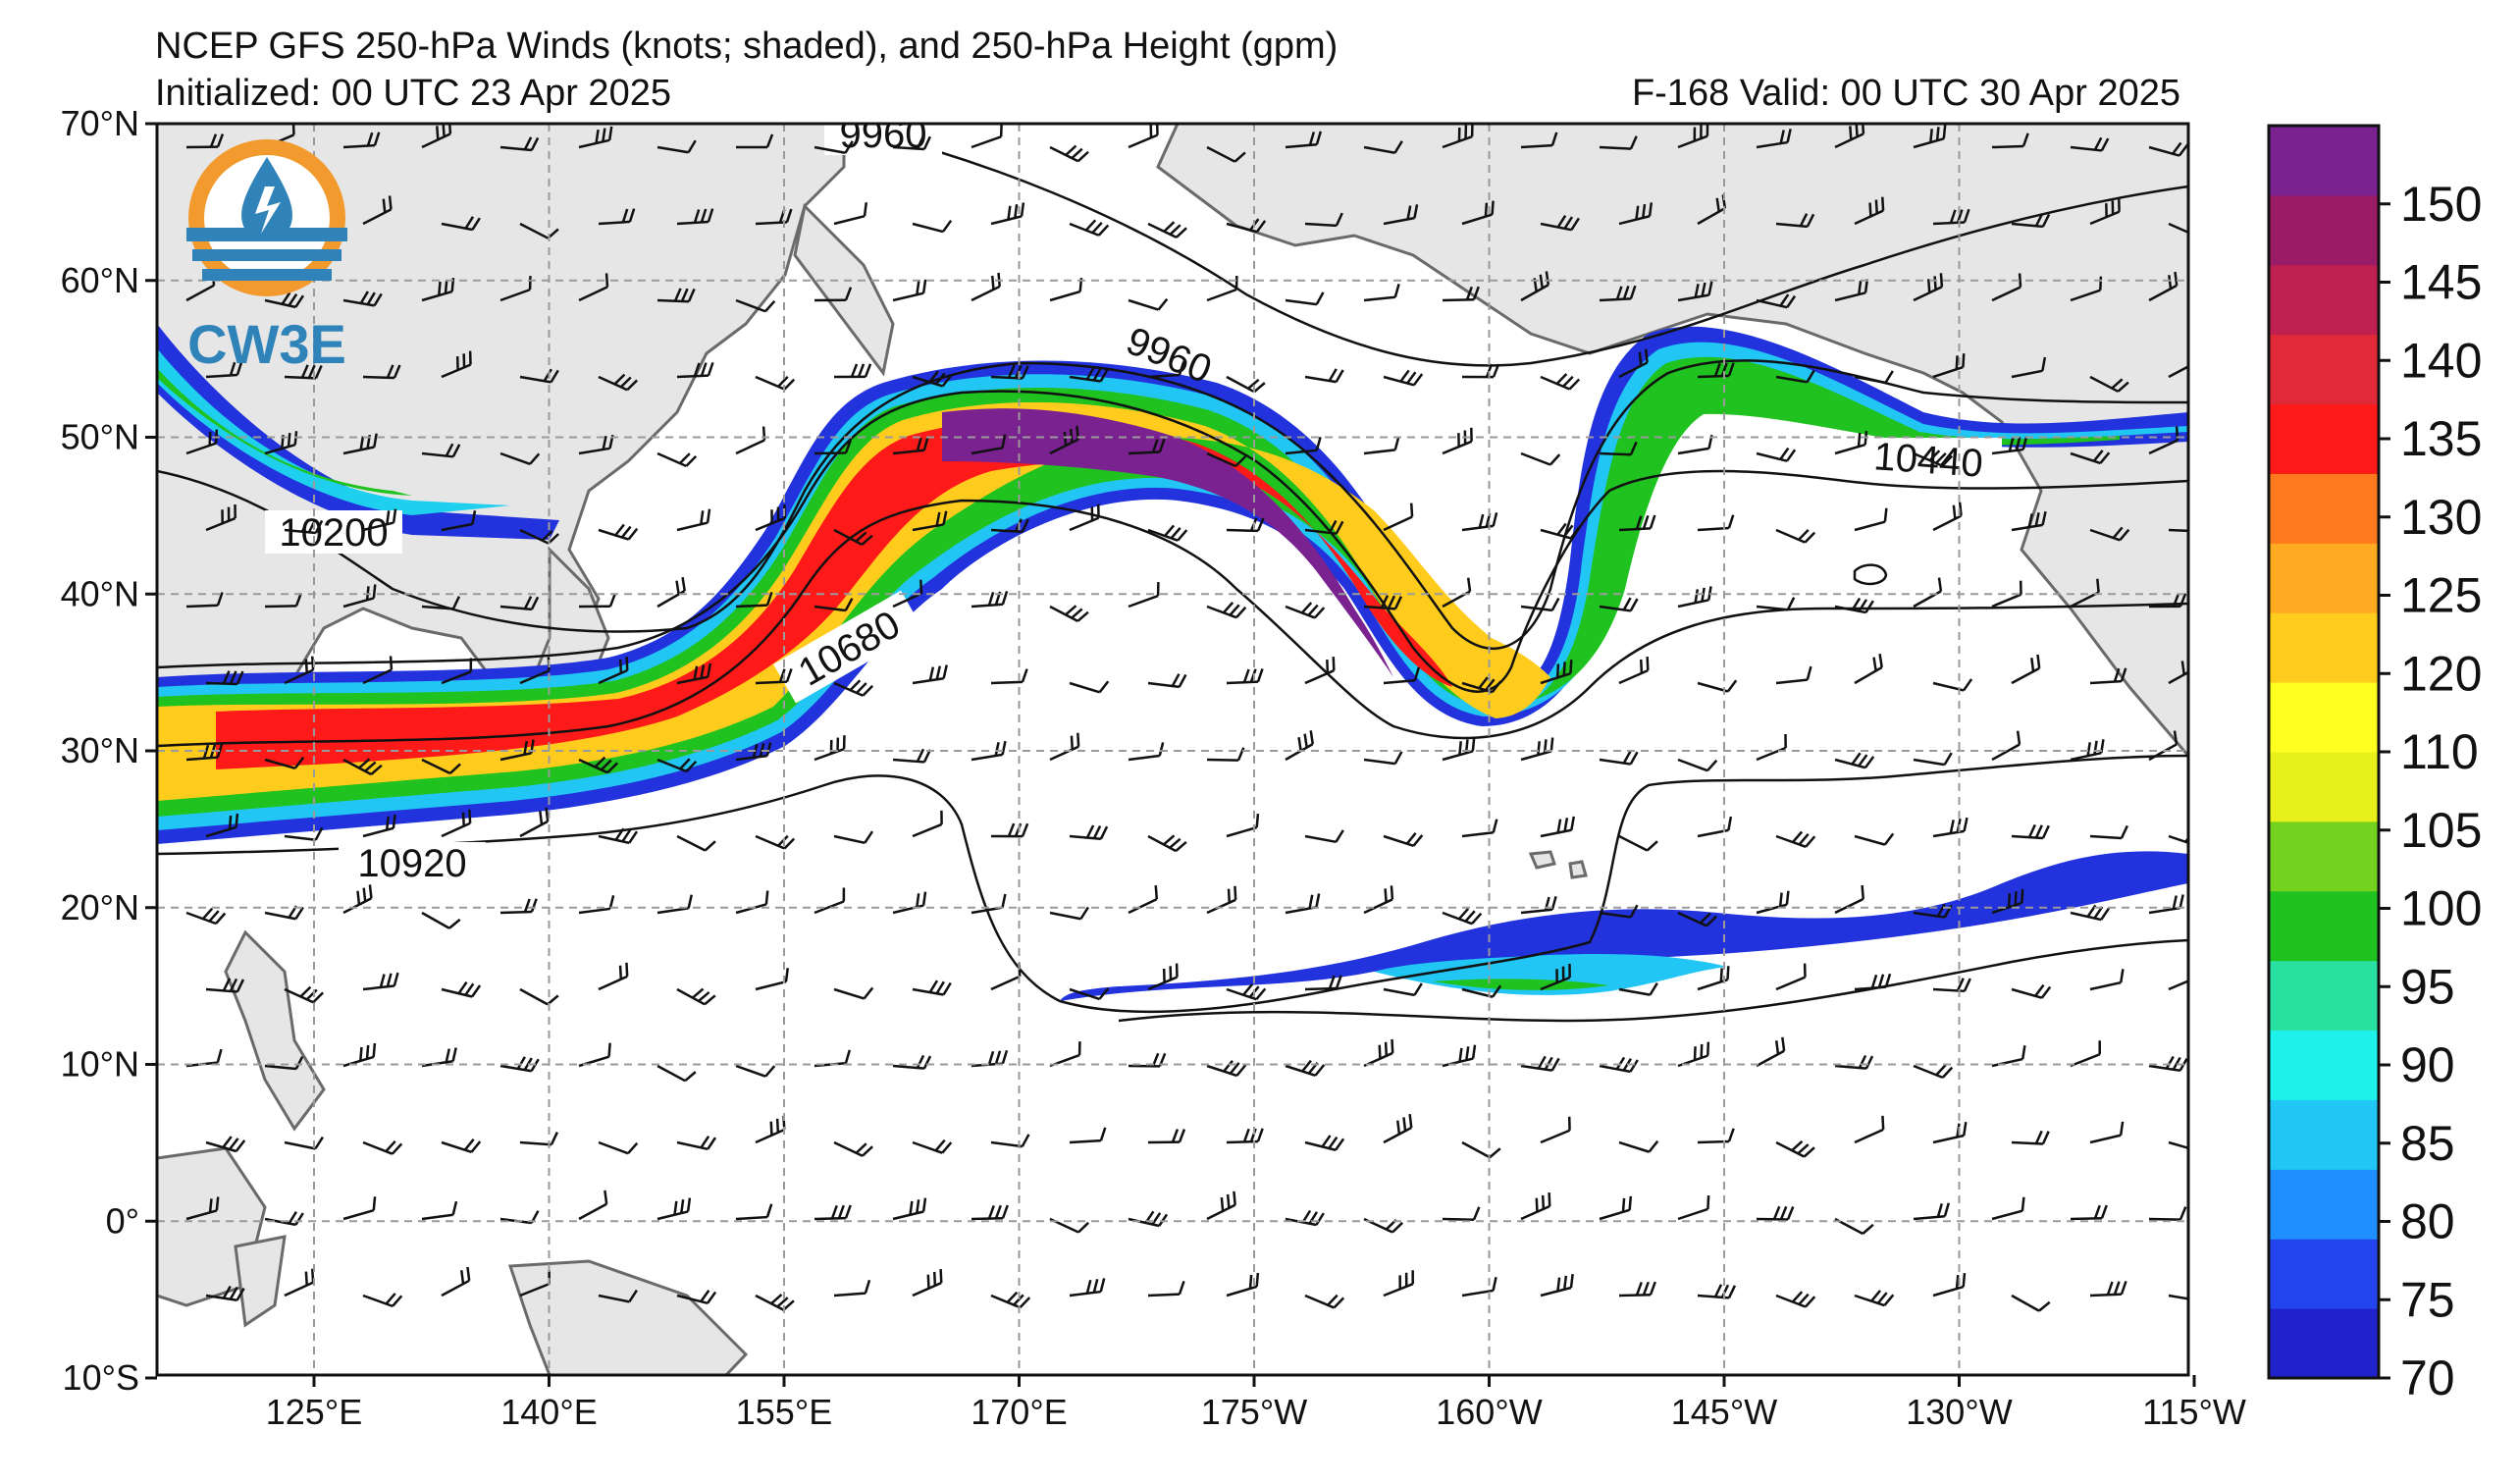 This screenshot has height=1483, width=2520. I want to click on lat-label: 20°N, so click(100, 907).